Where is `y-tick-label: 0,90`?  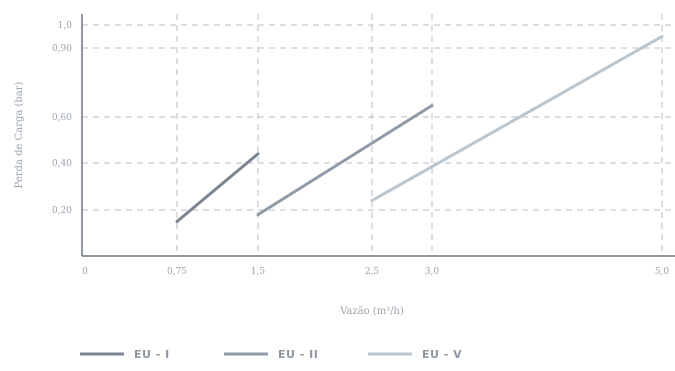
y-tick-label: 0,90 is located at coordinates (62, 49).